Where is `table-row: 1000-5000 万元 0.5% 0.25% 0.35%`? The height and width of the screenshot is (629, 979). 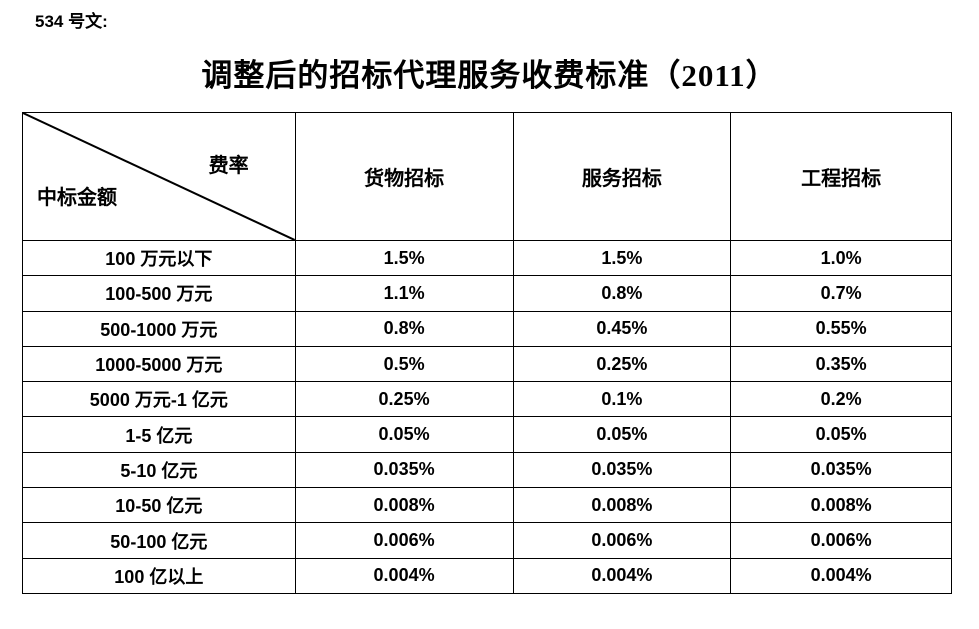 table-row: 1000-5000 万元 0.5% 0.25% 0.35% is located at coordinates (487, 364).